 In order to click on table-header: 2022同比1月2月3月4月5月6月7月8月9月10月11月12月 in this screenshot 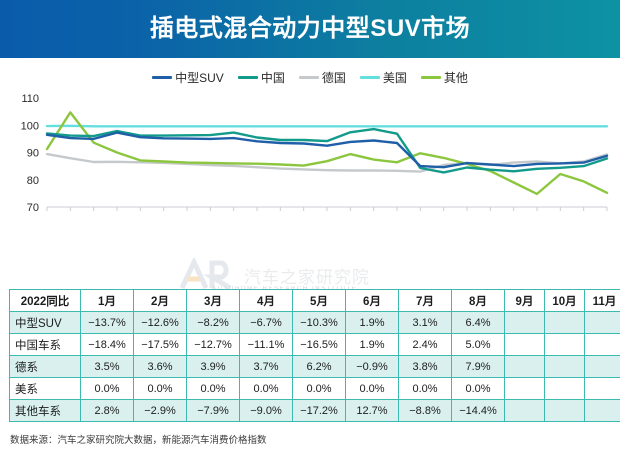, I will do `click(314, 300)`.